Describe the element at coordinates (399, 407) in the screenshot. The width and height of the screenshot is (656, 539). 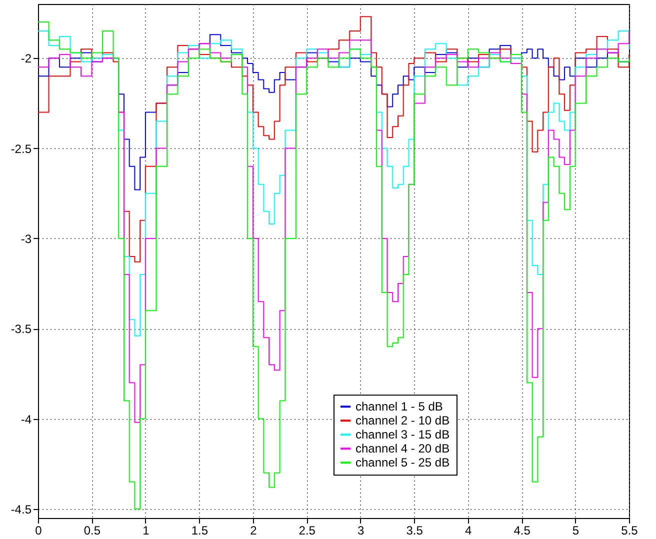
I see `legend-label: channel 1 - 5 dB` at that location.